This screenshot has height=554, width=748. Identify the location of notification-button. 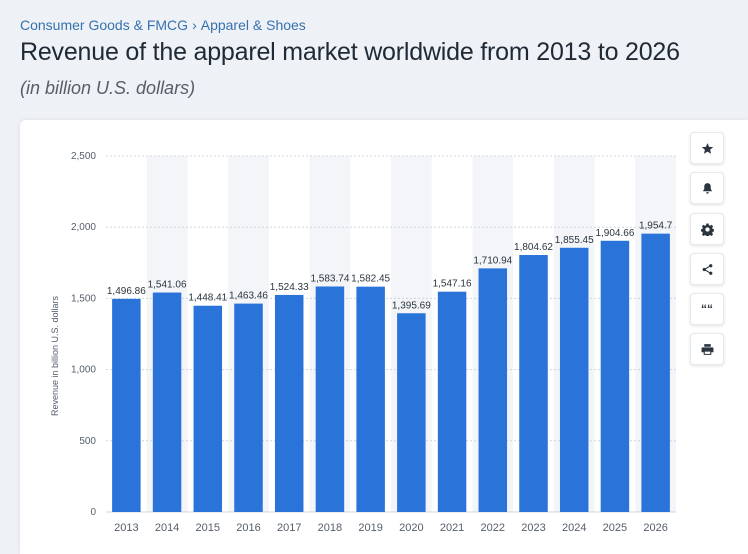
(707, 188).